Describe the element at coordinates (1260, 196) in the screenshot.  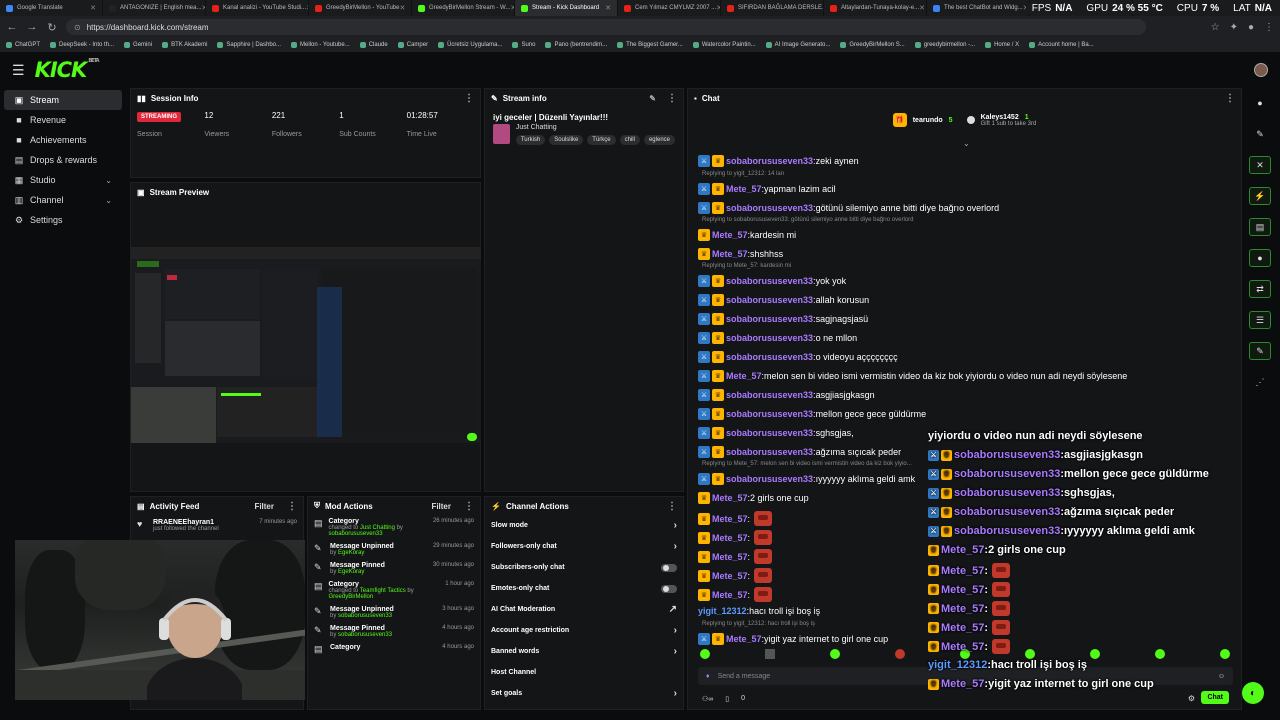
I see `raid-icon: ⚡` at that location.